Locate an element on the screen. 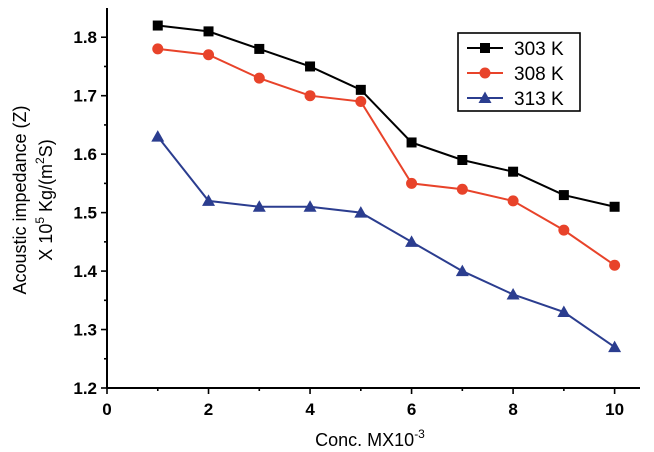 This screenshot has height=452, width=654. y-tick-label: 1.3 is located at coordinates (85, 330).